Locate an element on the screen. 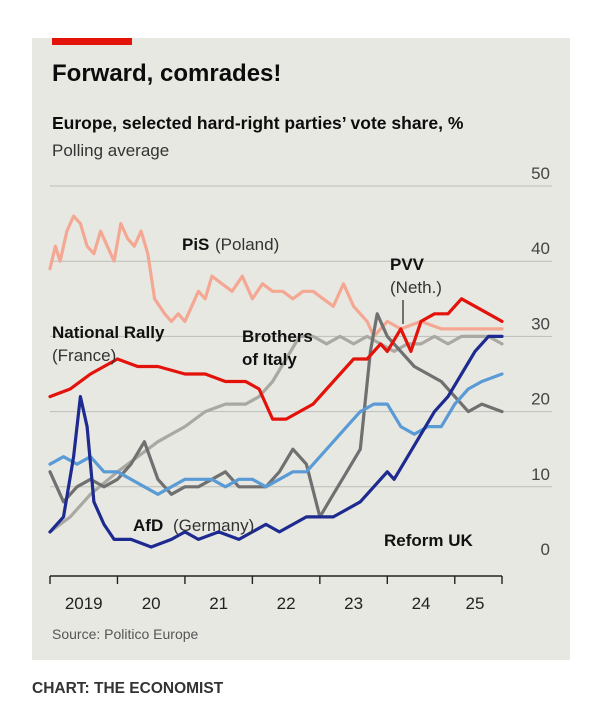 The width and height of the screenshot is (600, 724). series-line-afd is located at coordinates (276, 434).